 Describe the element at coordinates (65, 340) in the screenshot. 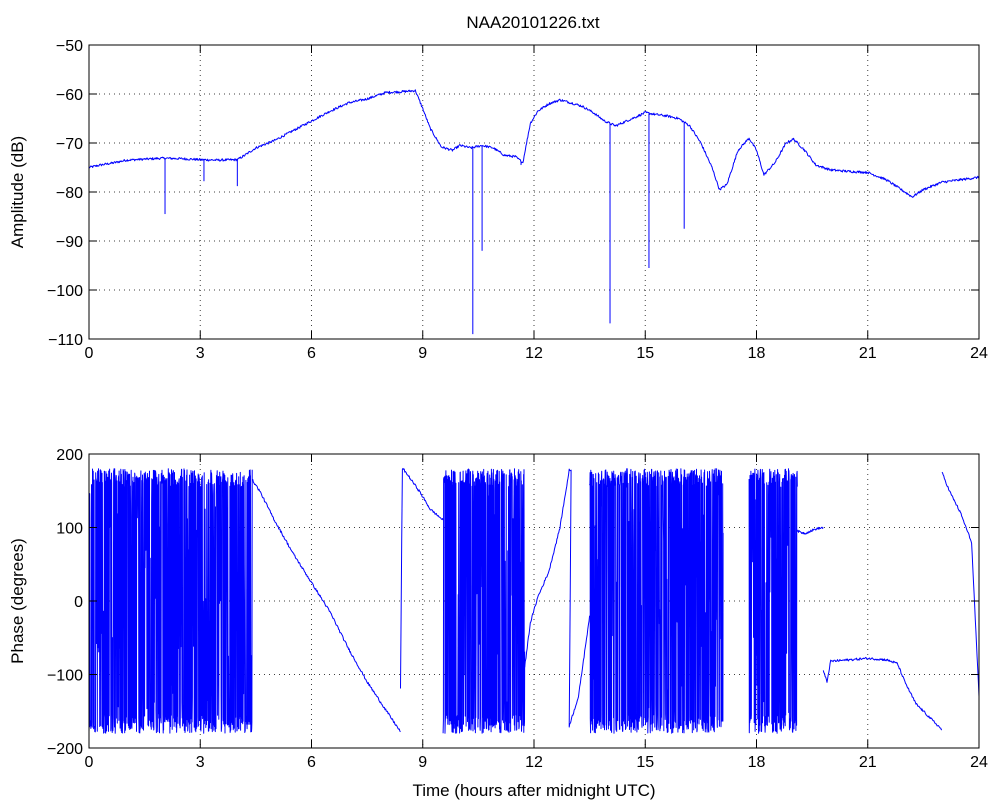

I see `amplitude-y-tick-label: −110` at that location.